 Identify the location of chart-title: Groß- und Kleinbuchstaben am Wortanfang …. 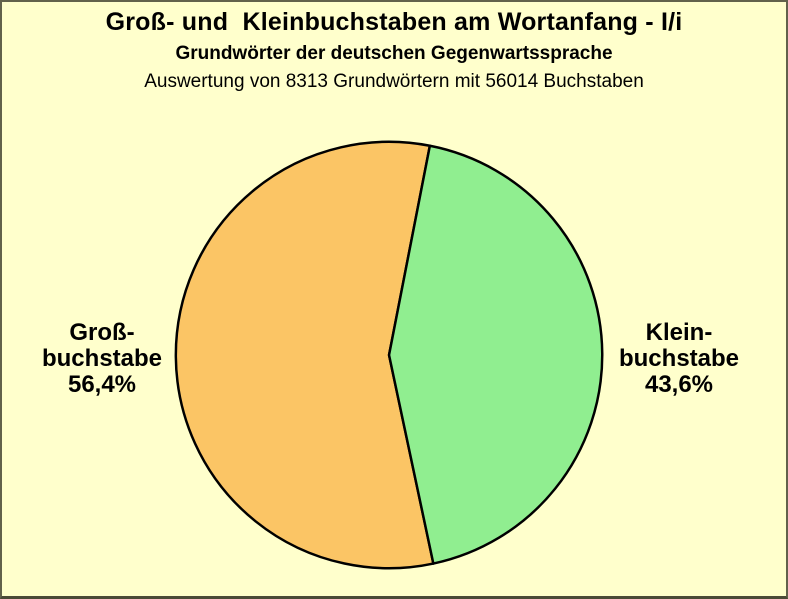
(394, 22).